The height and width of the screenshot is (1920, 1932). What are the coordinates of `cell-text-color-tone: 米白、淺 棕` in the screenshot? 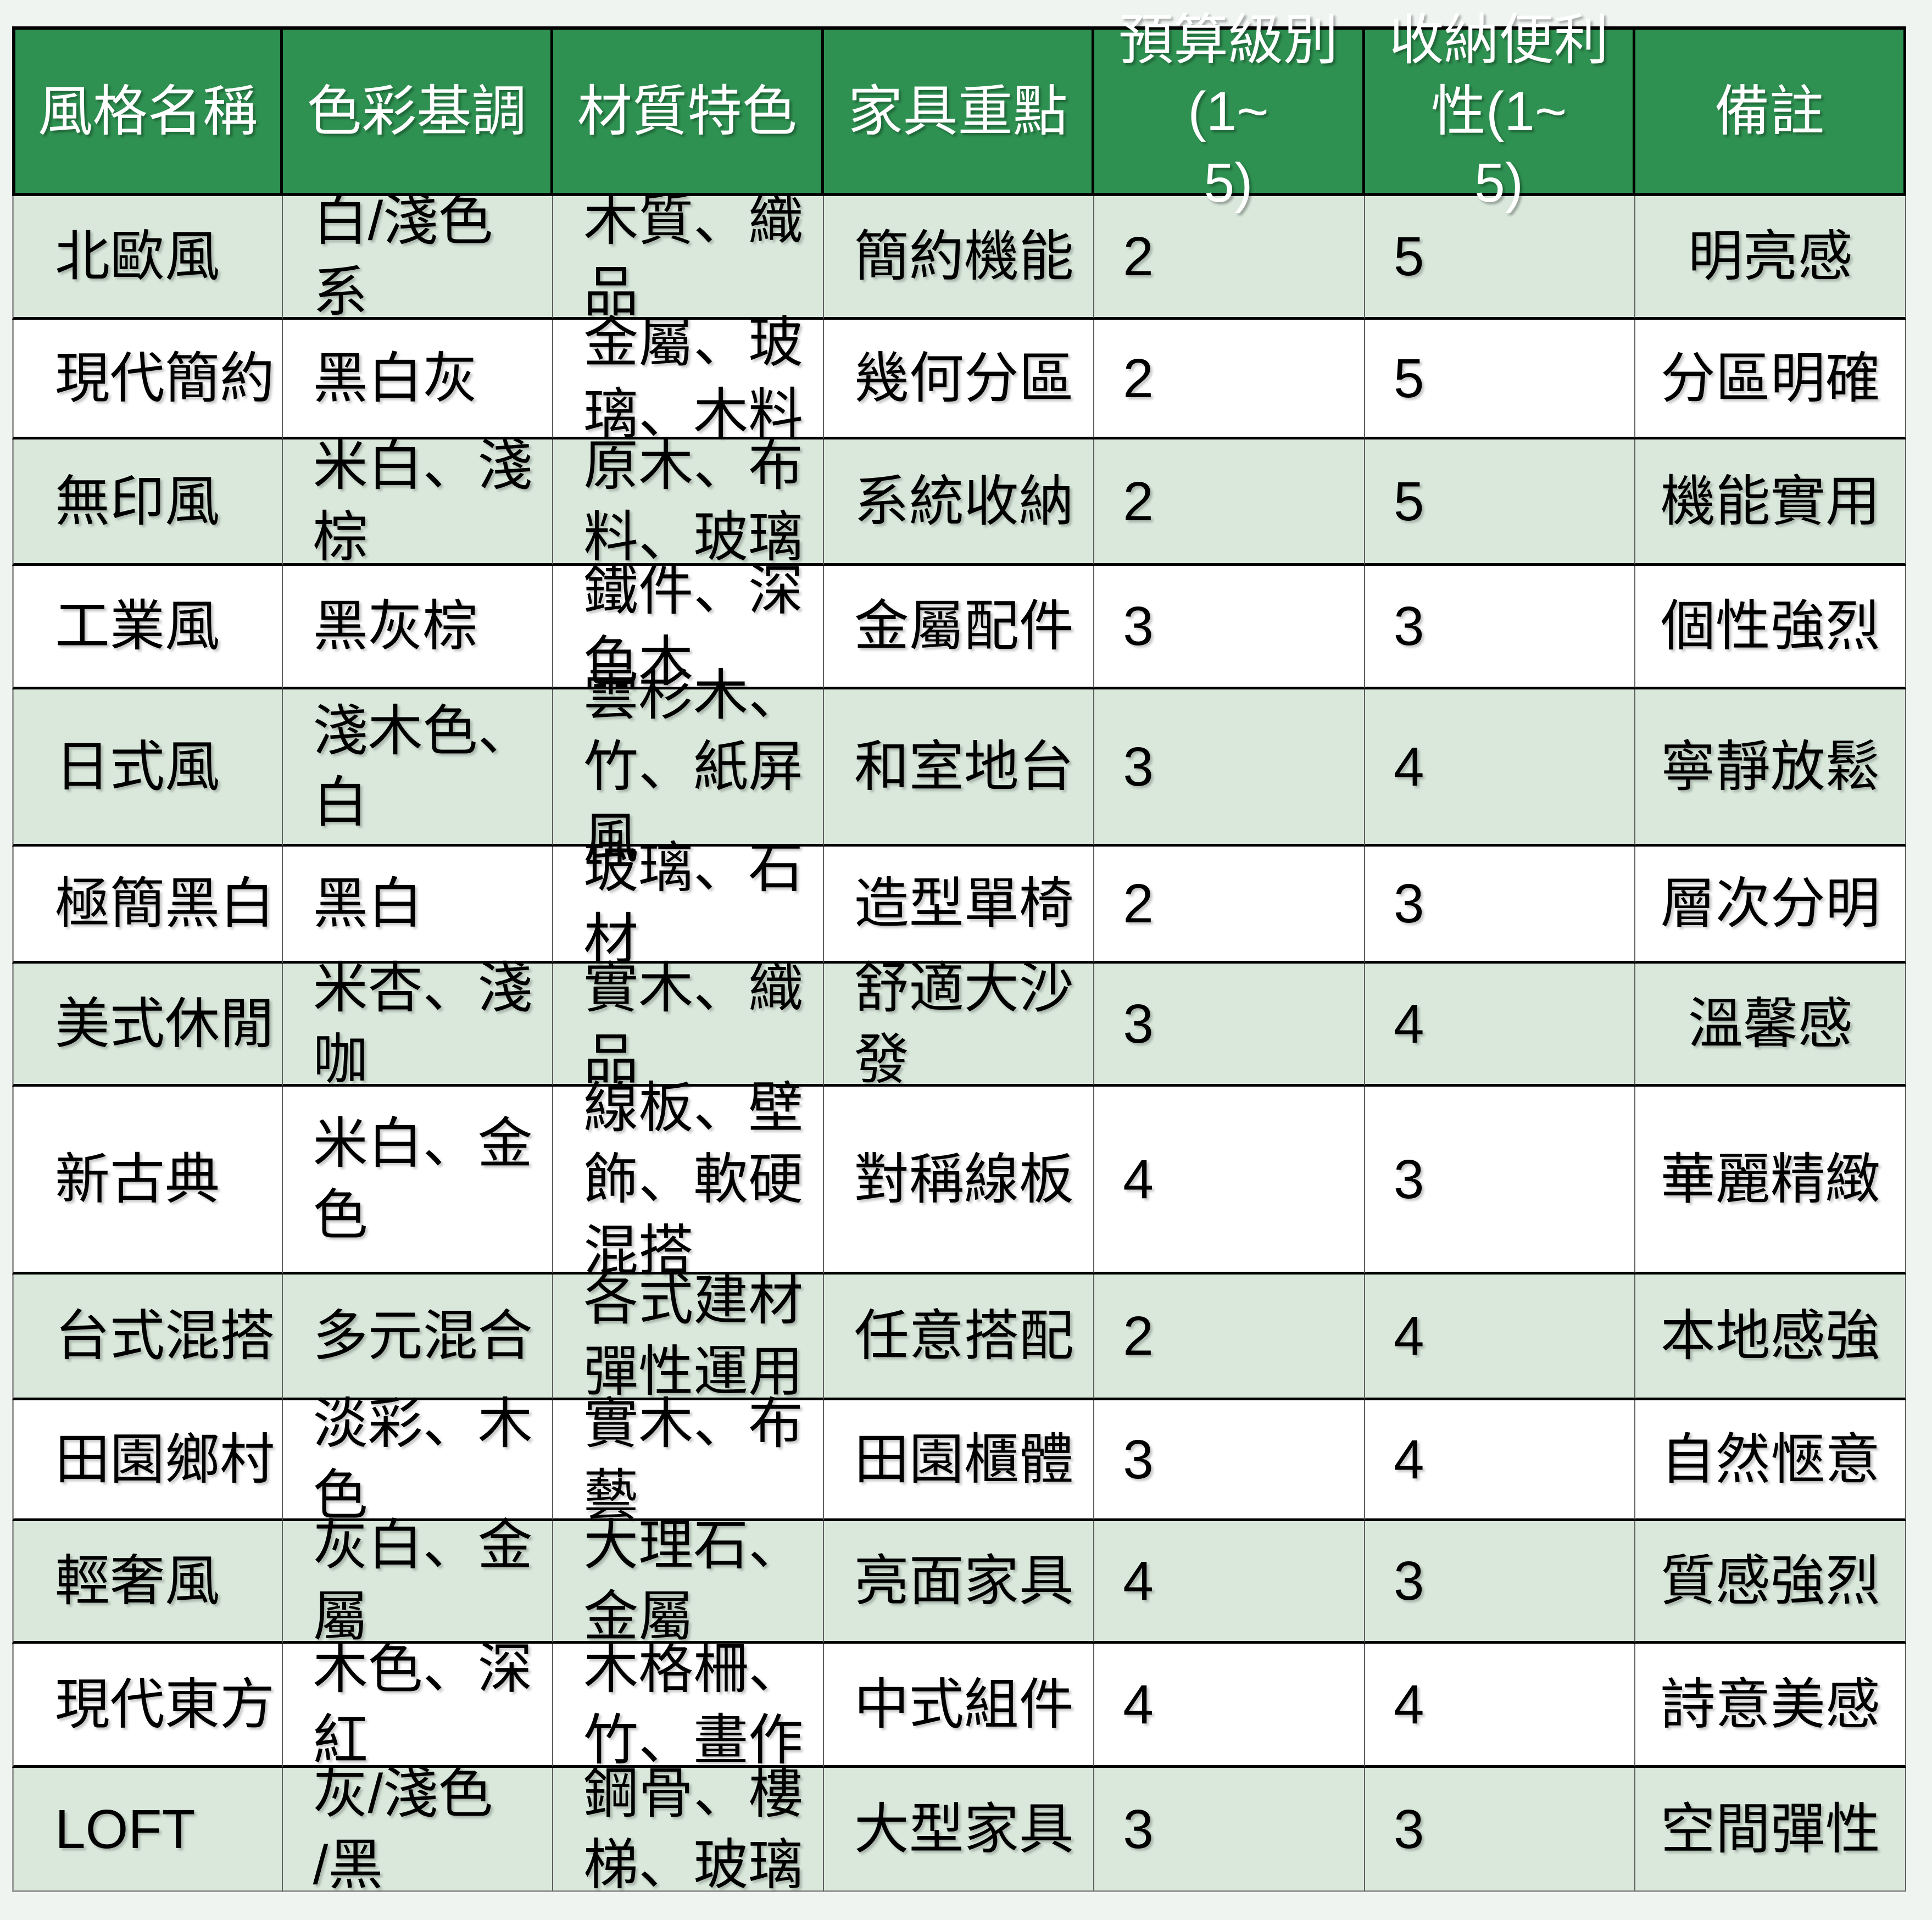 It's located at (423, 501).